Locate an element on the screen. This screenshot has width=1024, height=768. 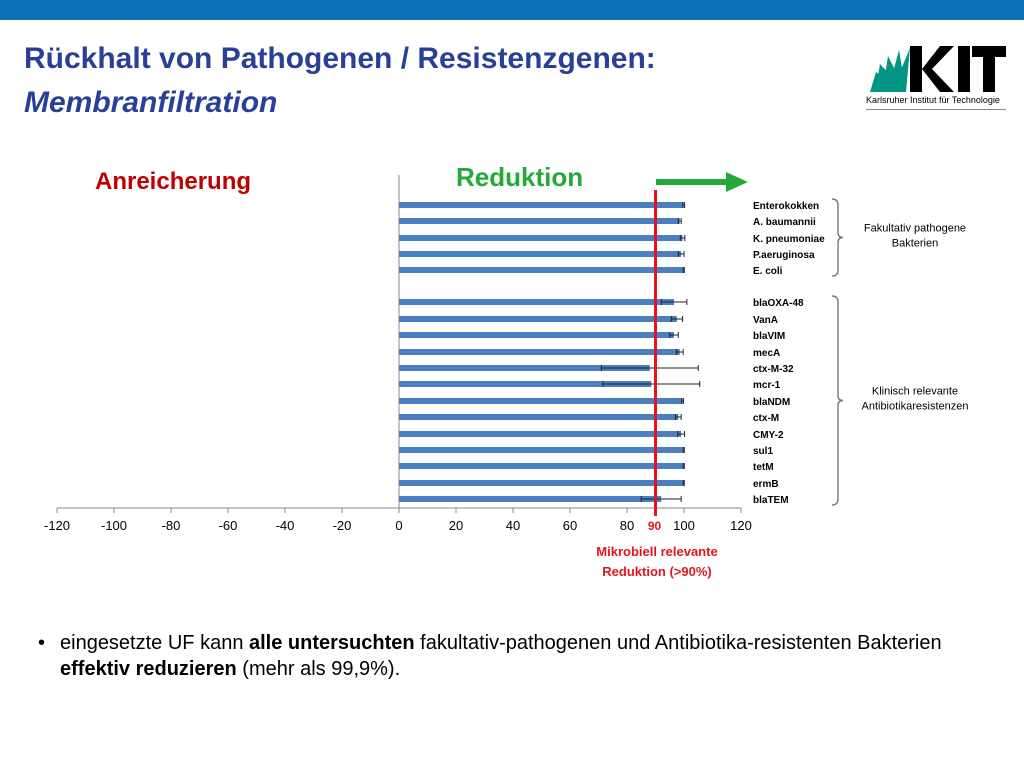
category-label: blaNDM is located at coordinates (771, 402).